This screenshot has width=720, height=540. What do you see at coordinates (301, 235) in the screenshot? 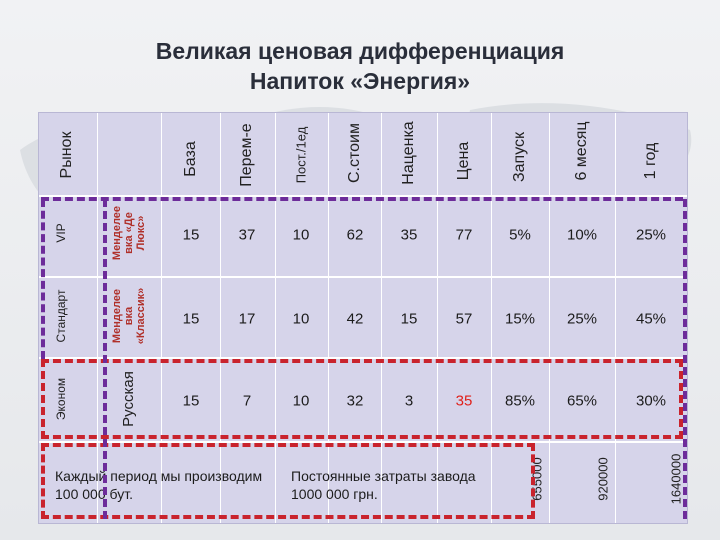
I see `cell-r1-fixed-unit: 10` at bounding box center [301, 235].